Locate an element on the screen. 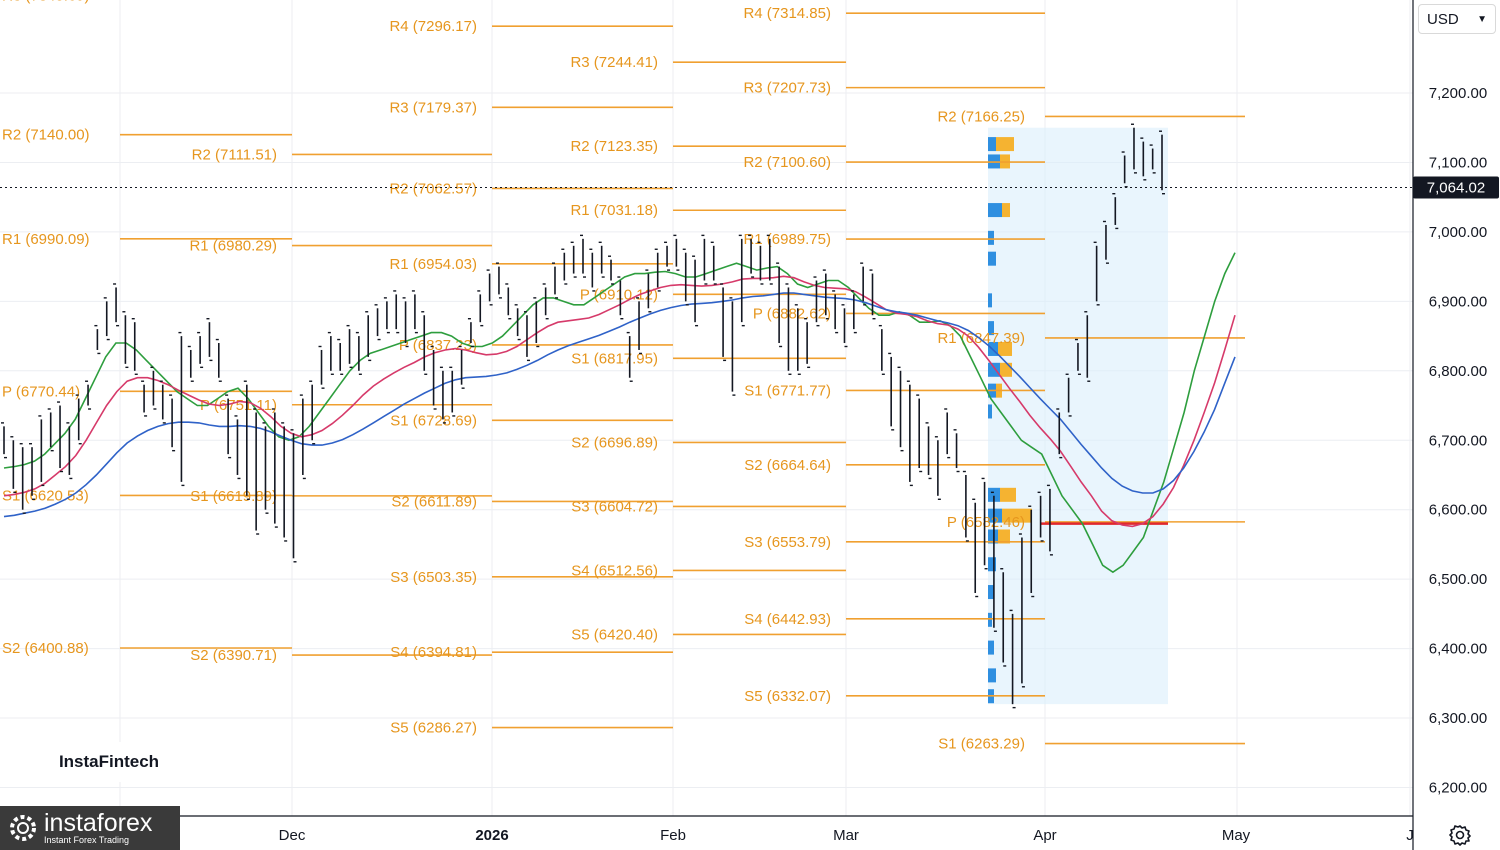  volume-profile is located at coordinates (1078, 416).